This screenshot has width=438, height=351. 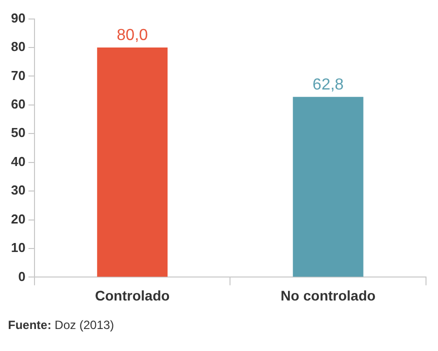 I want to click on x-tick-label: Controlado, so click(x=132, y=295).